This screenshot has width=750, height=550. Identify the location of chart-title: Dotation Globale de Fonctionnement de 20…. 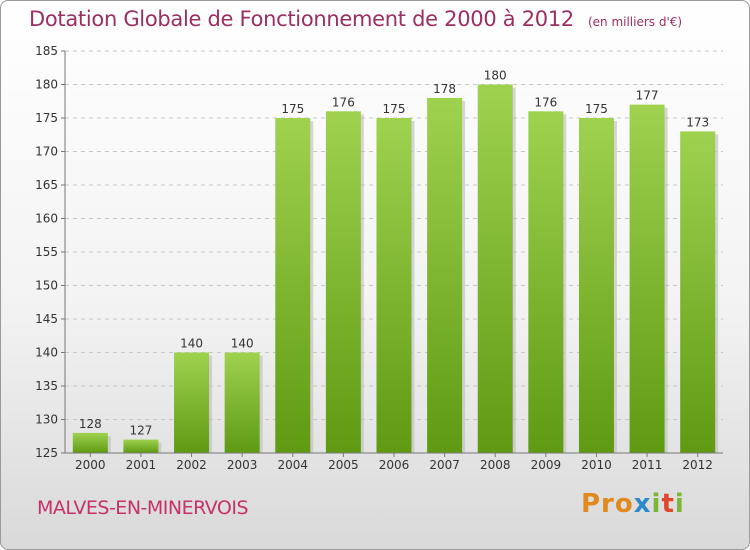
(301, 19).